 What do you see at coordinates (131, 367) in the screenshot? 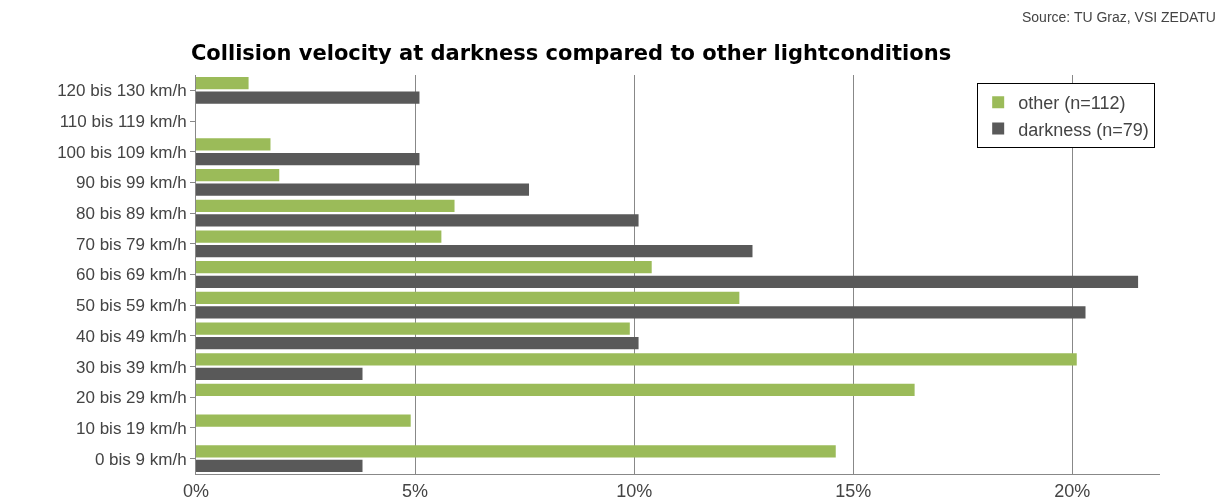
I see `y-tick-label: 30 bis 39 km/h` at bounding box center [131, 367].